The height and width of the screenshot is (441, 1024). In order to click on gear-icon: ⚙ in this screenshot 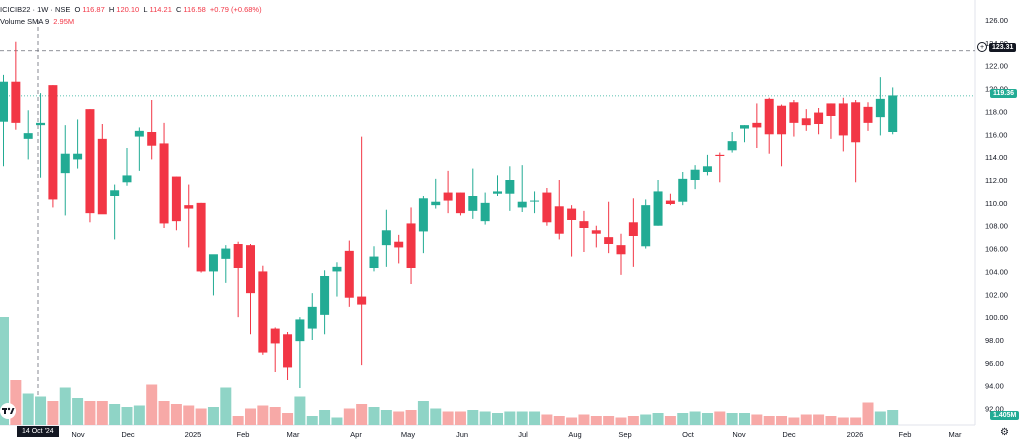, I will do `click(1004, 432)`.